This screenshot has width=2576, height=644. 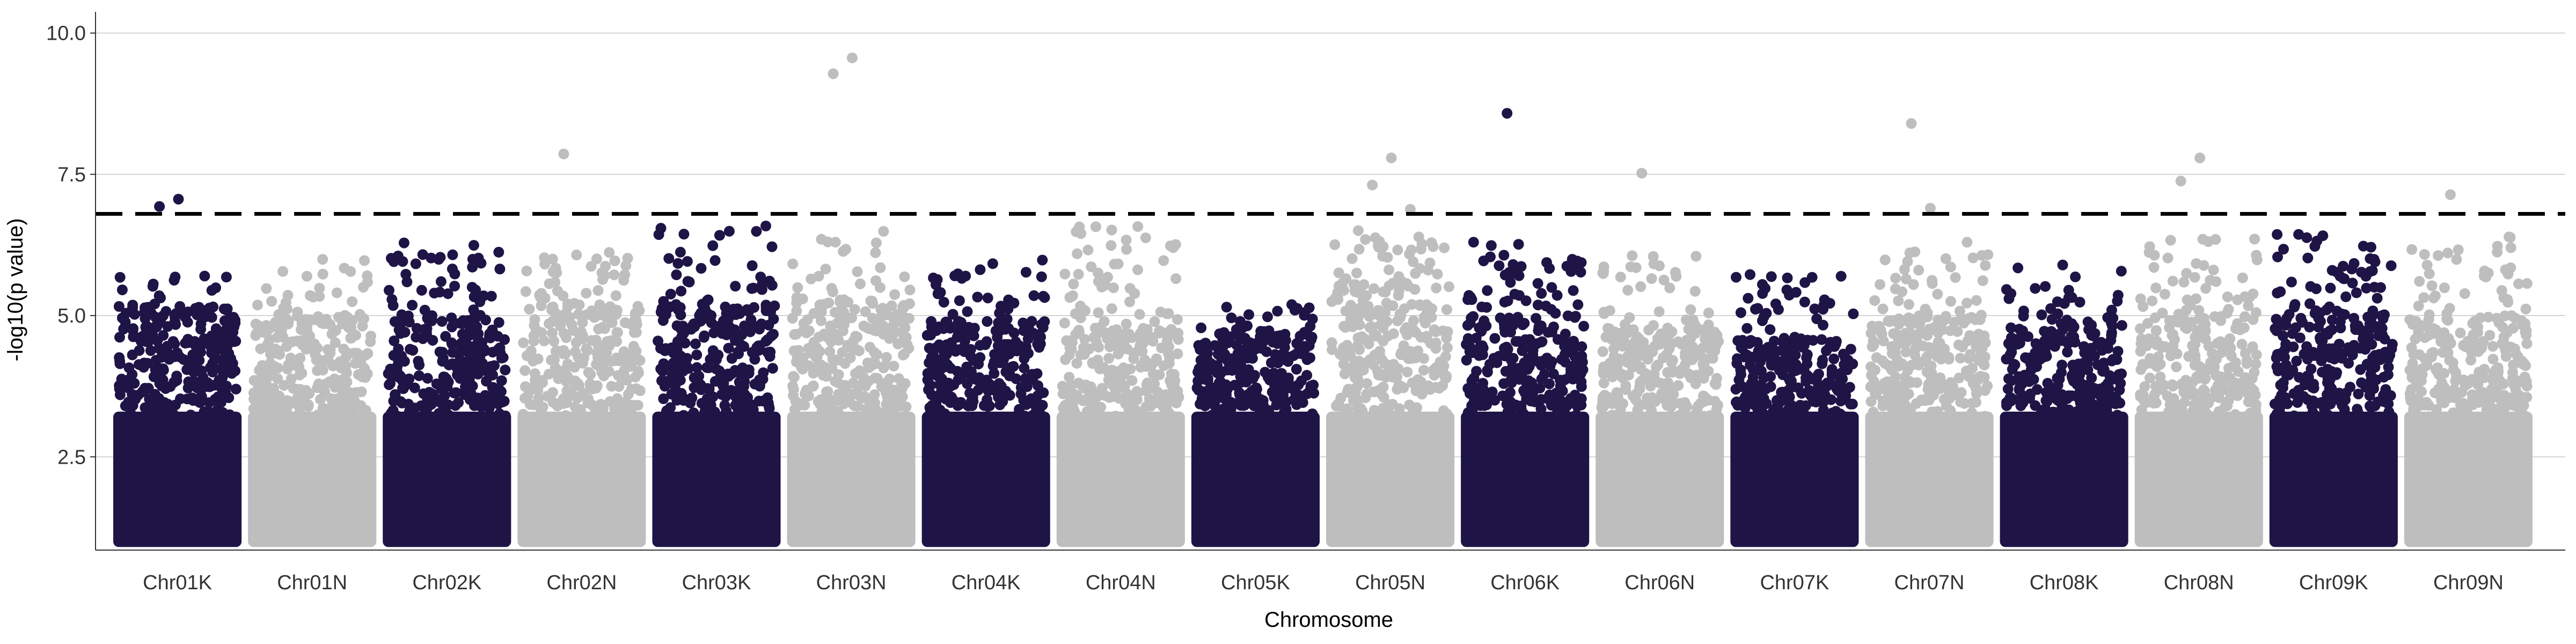 What do you see at coordinates (2064, 583) in the screenshot?
I see `x-tick-label-Chr08K: Chr08K` at bounding box center [2064, 583].